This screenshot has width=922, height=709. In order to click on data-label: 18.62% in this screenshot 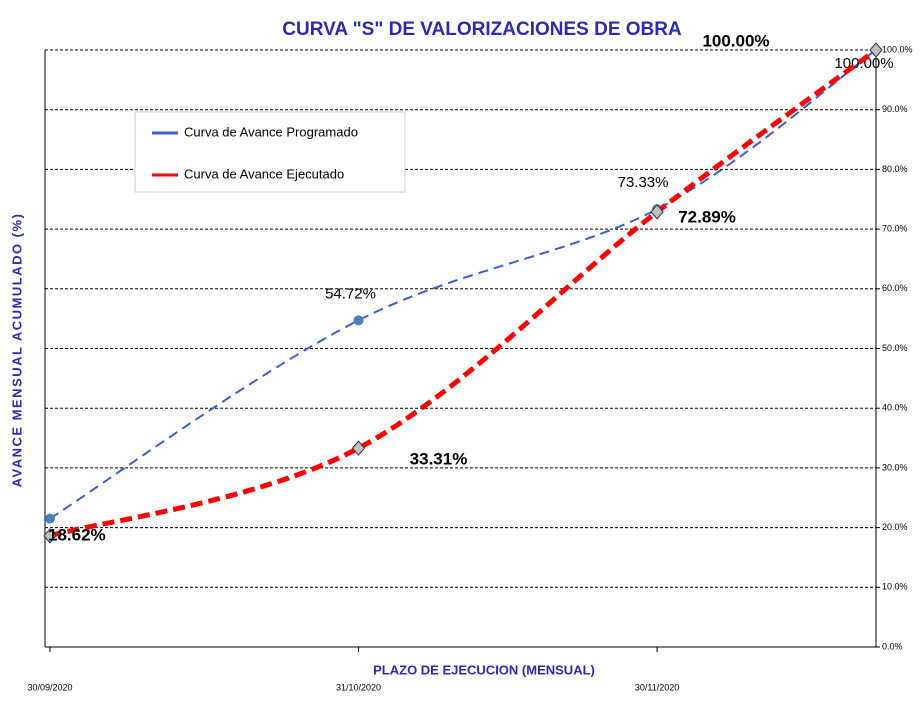, I will do `click(77, 534)`.